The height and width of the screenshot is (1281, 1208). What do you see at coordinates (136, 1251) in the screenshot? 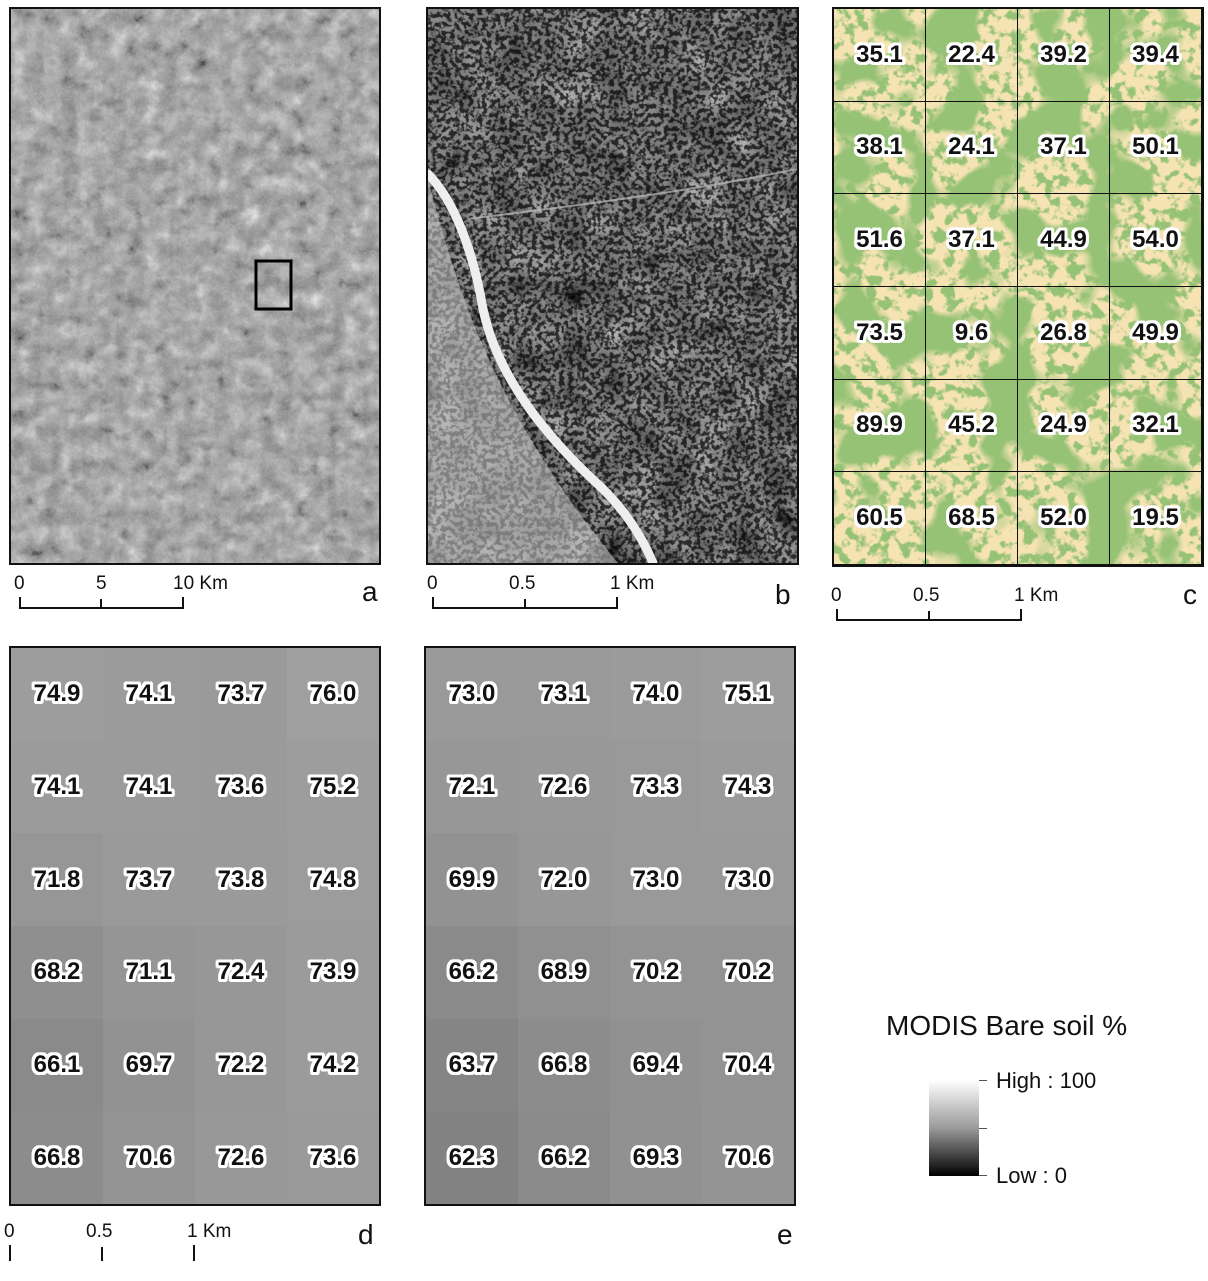
I see `scalebar-d: 0 0.5 1 Km` at bounding box center [136, 1251].